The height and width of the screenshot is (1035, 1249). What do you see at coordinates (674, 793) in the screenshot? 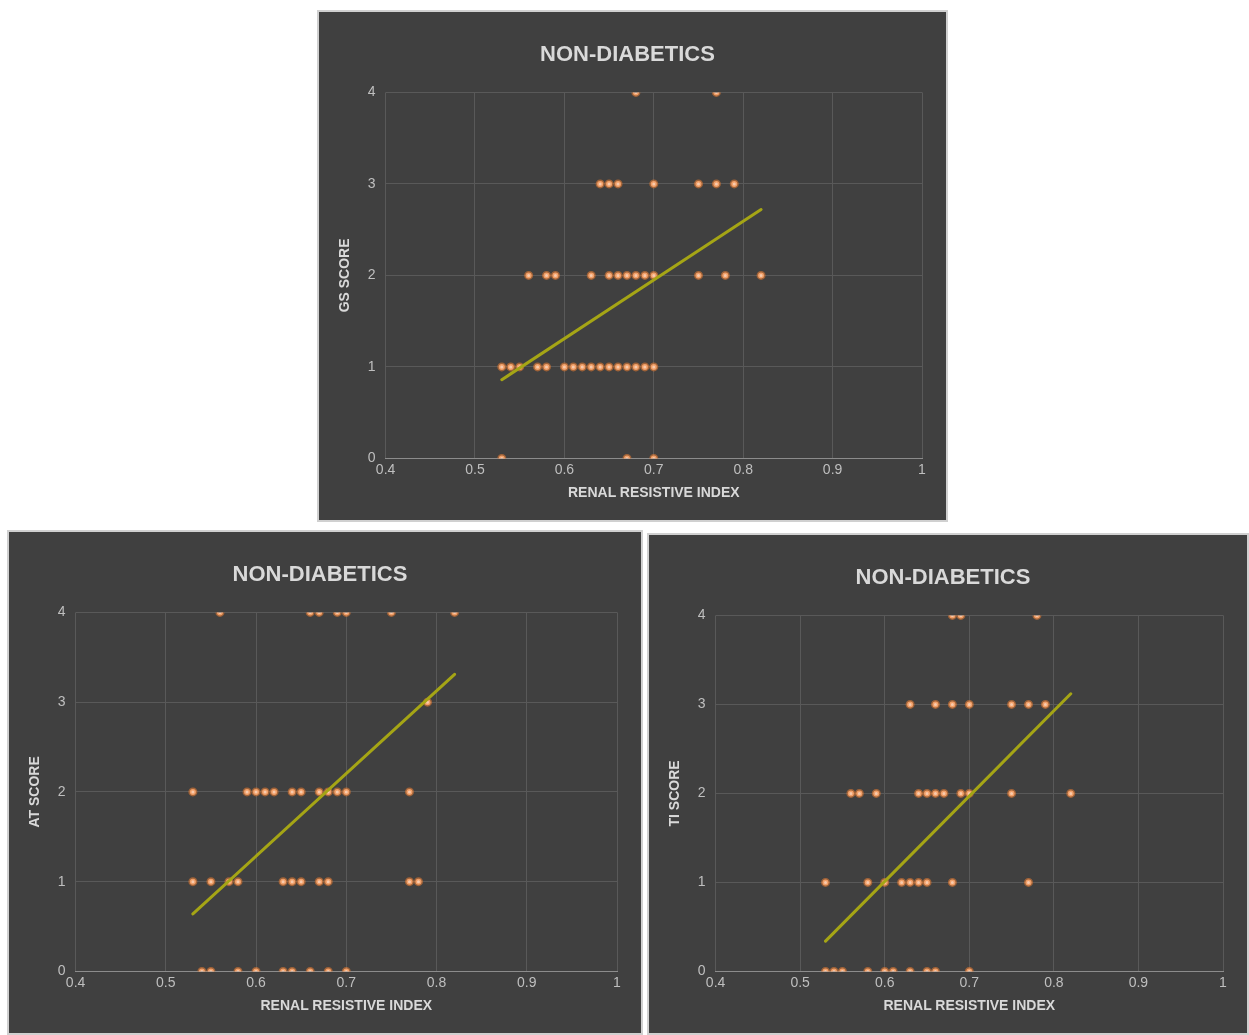
I see `y-axis-title: TI SCORE` at bounding box center [674, 793].